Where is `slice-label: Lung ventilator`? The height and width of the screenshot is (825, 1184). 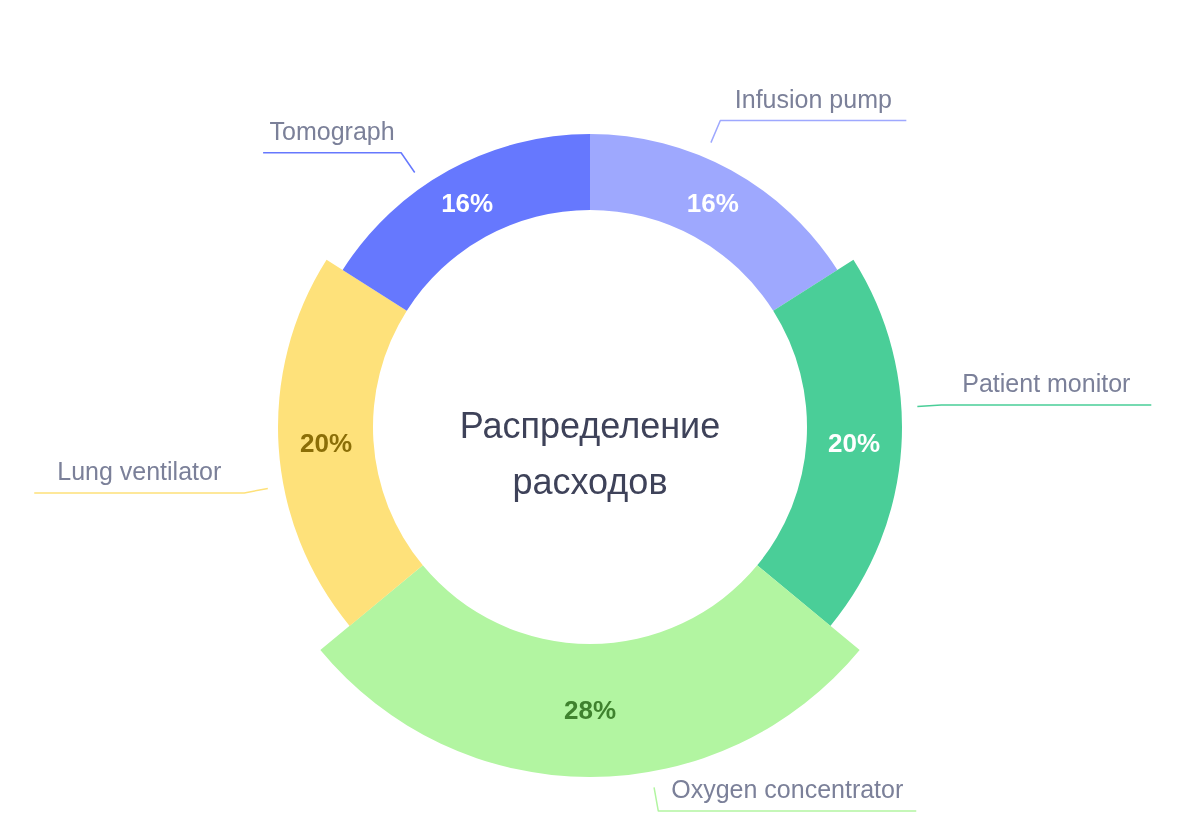
slice-label: Lung ventilator is located at coordinates (139, 470).